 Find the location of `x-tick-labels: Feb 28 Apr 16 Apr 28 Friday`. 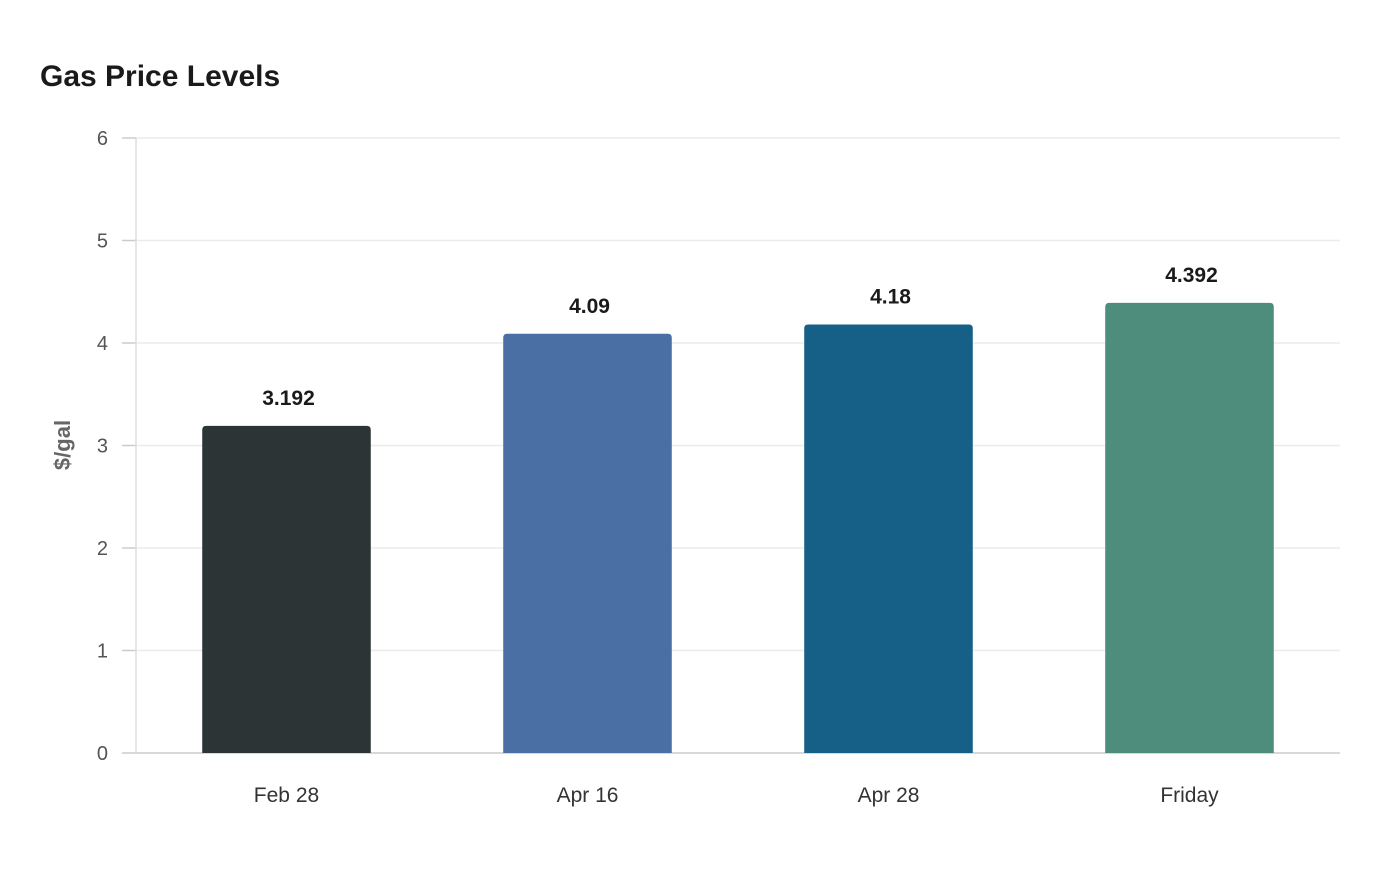

x-tick-labels: Feb 28 Apr 16 Apr 28 Friday is located at coordinates (736, 795).